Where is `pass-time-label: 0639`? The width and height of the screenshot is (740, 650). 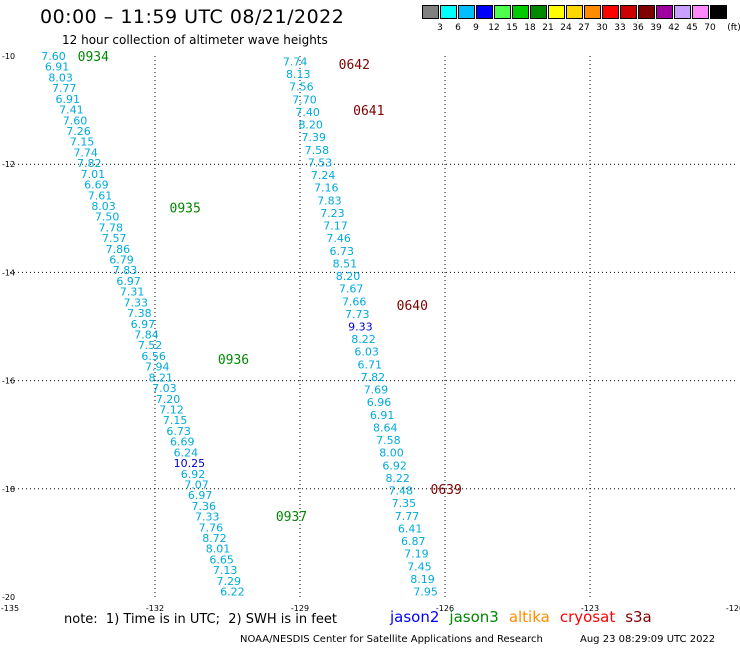
pass-time-label: 0639 is located at coordinates (446, 490).